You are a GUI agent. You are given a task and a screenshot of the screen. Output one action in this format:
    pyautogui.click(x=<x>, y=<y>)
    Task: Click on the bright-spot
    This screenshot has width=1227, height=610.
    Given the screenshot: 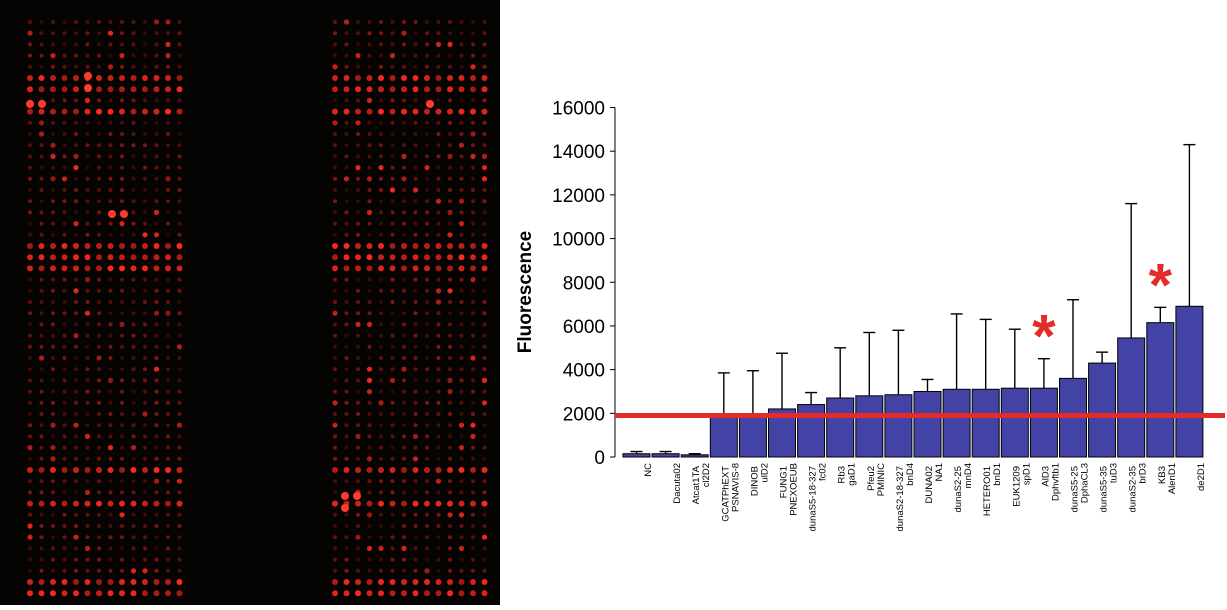 What is the action you would take?
    pyautogui.click(x=42, y=104)
    